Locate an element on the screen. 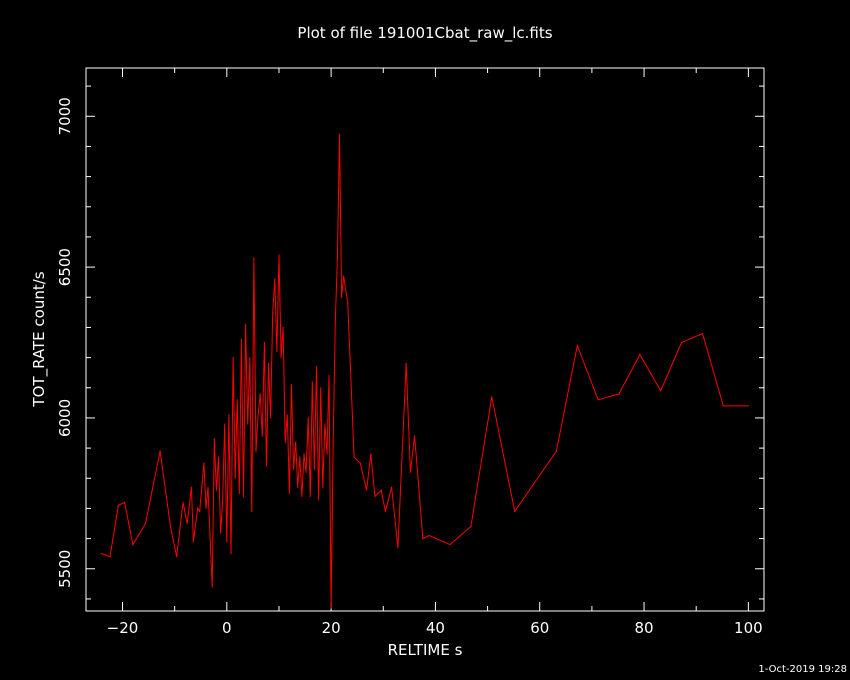  y-tick-label: 5500 is located at coordinates (65, 569).